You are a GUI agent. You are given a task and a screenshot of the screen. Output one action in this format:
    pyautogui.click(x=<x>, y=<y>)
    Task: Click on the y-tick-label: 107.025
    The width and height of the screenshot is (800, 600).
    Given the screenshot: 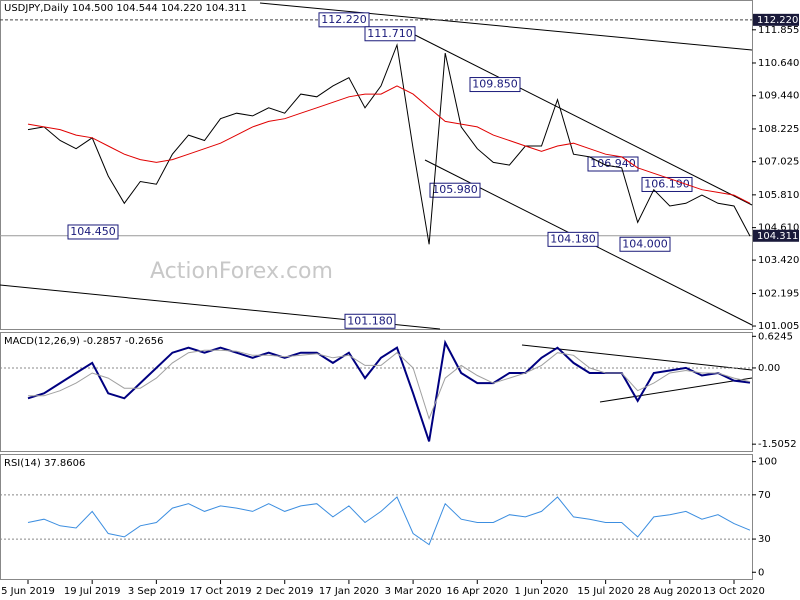 What is the action you would take?
    pyautogui.click(x=778, y=162)
    